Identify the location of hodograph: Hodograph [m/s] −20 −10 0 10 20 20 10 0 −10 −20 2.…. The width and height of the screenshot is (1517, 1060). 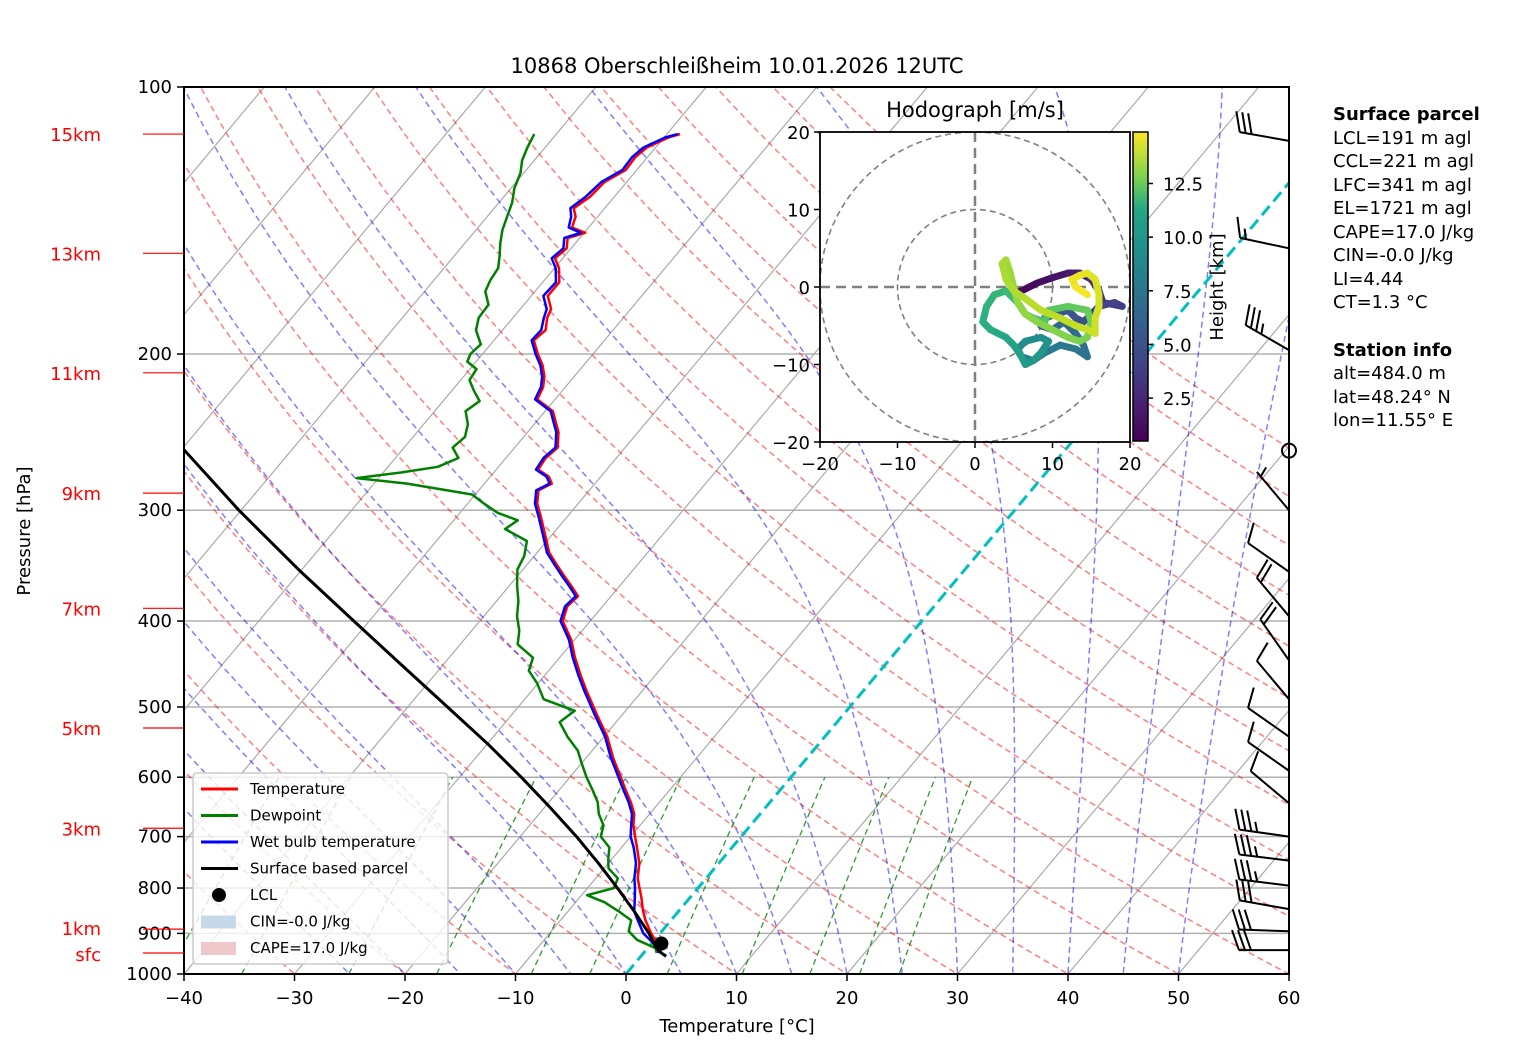
(1000, 286).